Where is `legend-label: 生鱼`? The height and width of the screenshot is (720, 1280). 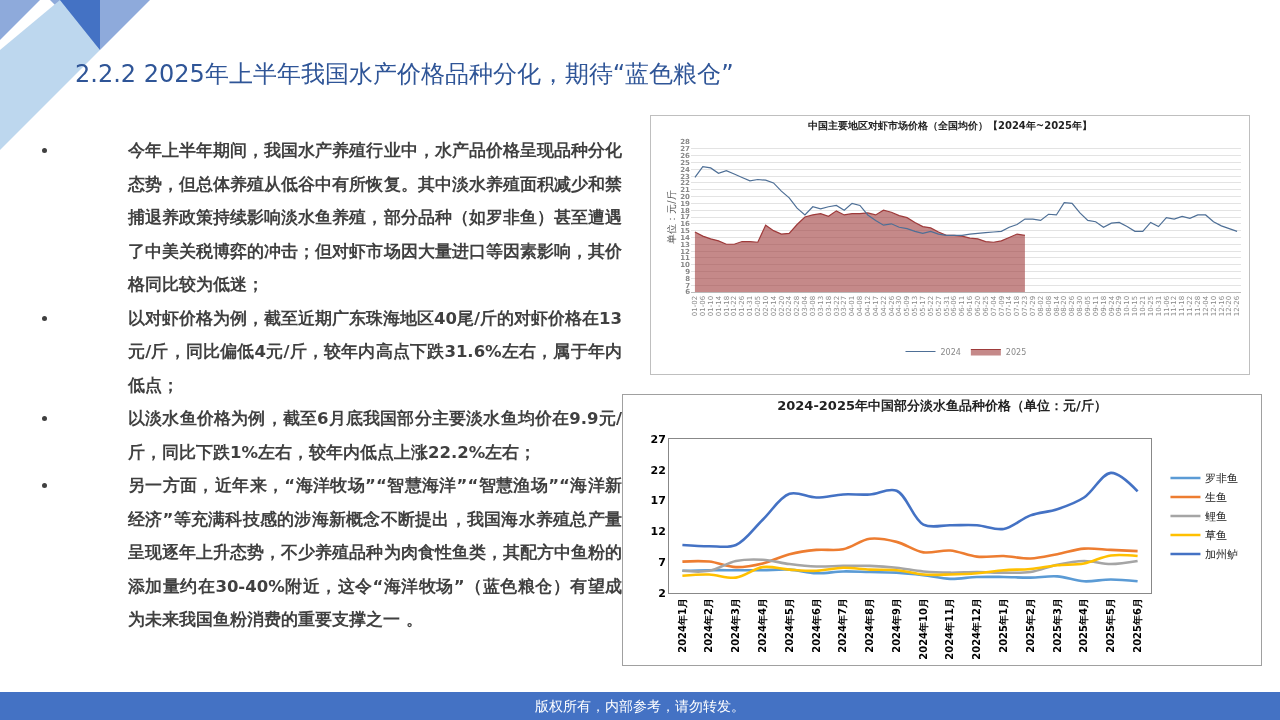
legend-label: 生鱼 is located at coordinates (1216, 498).